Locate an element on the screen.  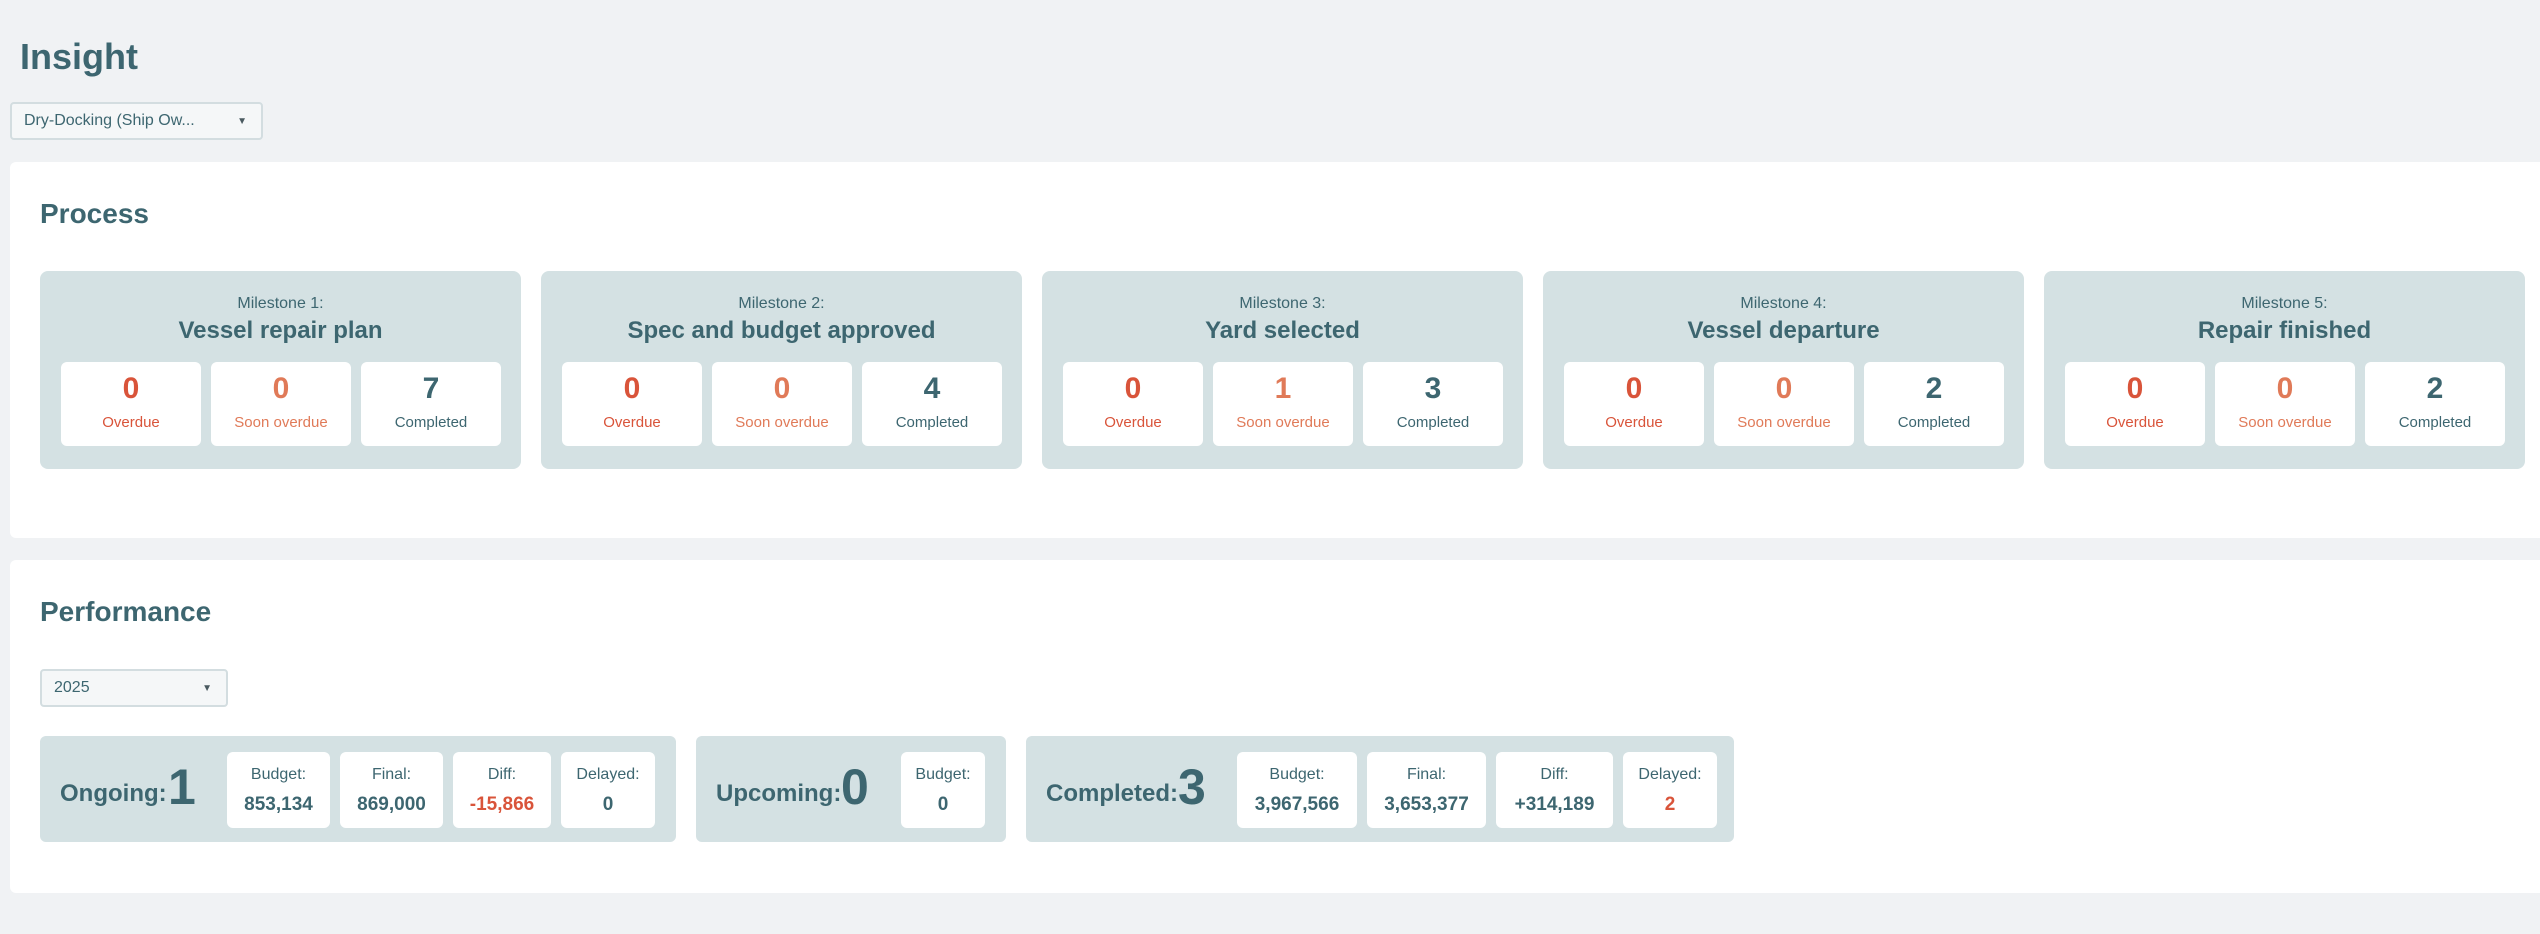
completed-stat: 4 Completed is located at coordinates (932, 404).